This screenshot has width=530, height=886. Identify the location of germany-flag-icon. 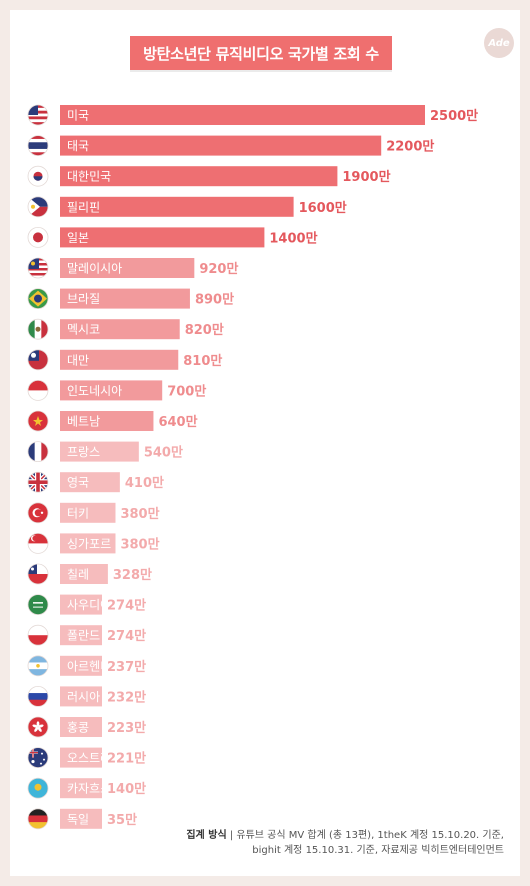
(38, 819).